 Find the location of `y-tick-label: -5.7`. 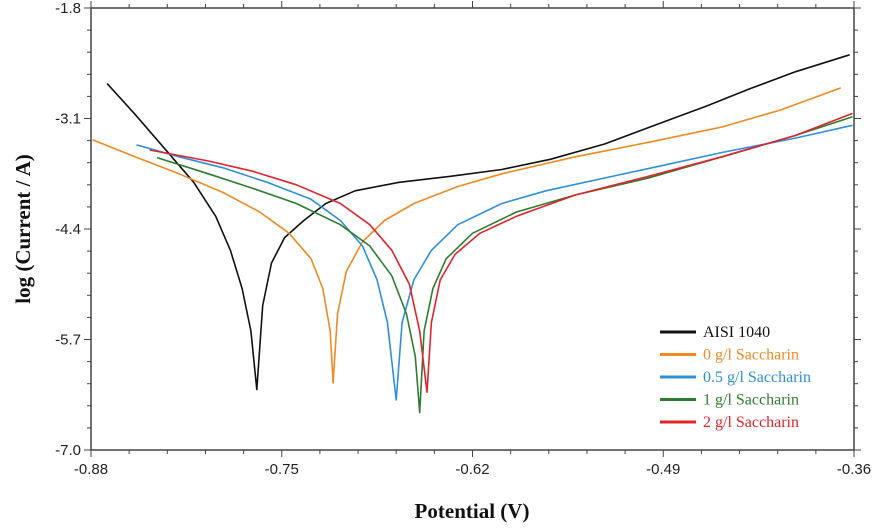

y-tick-label: -5.7 is located at coordinates (68, 340).